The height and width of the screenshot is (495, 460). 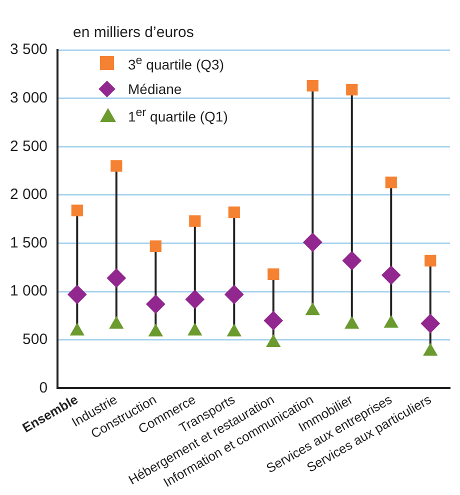 I want to click on legend-label: 1$^{er}$ quartile (Q1), so click(x=178, y=115).